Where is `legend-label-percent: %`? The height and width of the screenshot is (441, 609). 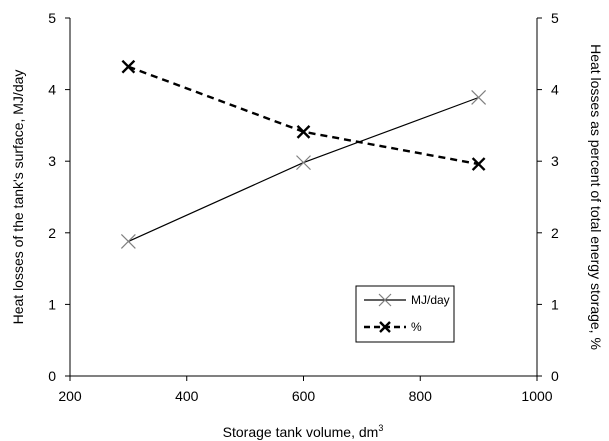
legend-label-percent: % is located at coordinates (416, 327).